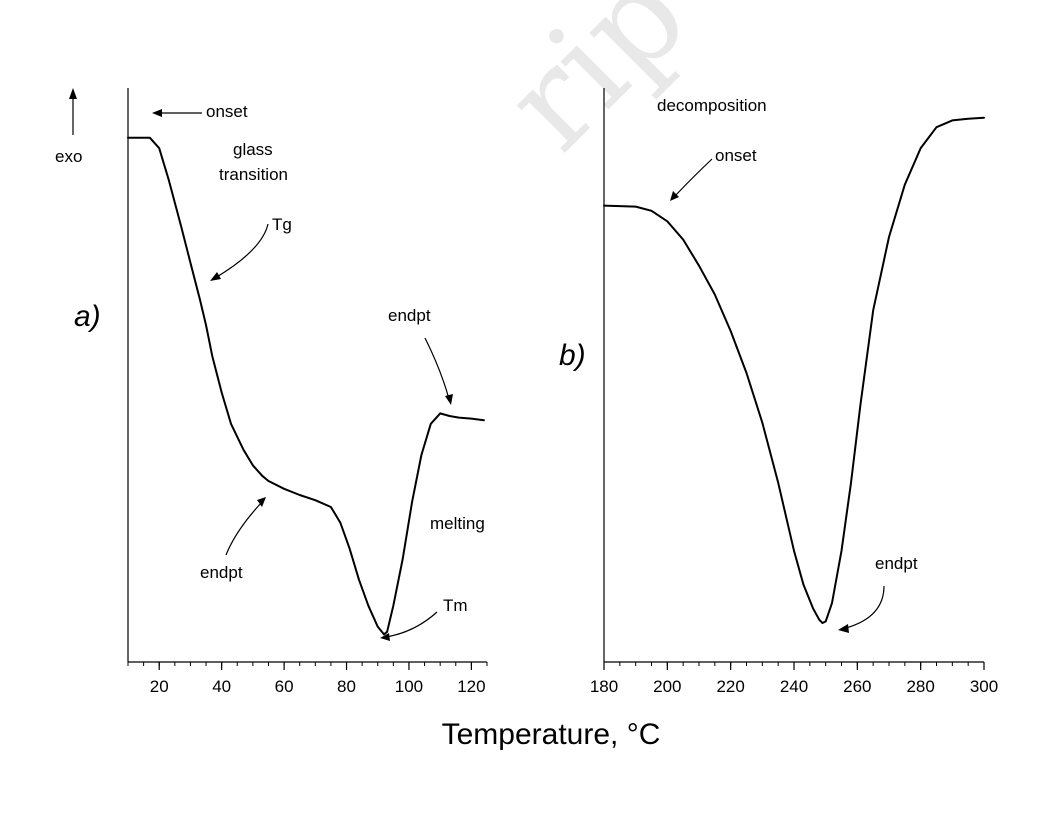 The image size is (1056, 816). I want to click on exo-arrow-head-icon, so click(73, 93).